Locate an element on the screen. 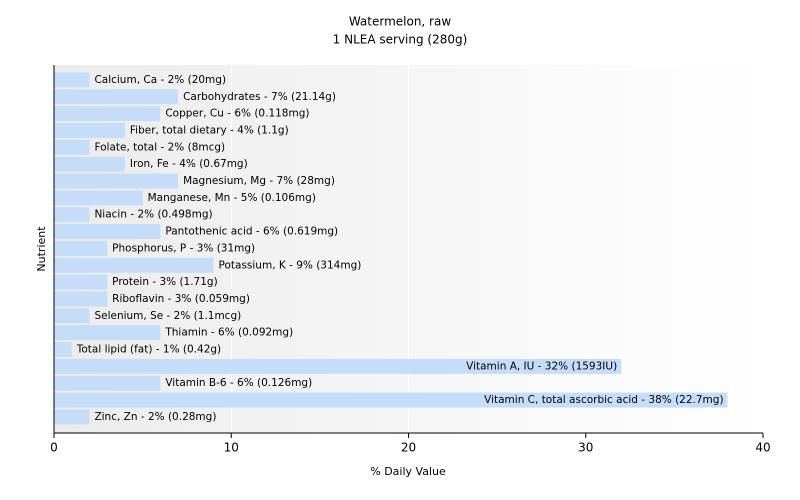 The height and width of the screenshot is (500, 800). bar-label: Potassium, K - 9% (314mg) is located at coordinates (290, 265).